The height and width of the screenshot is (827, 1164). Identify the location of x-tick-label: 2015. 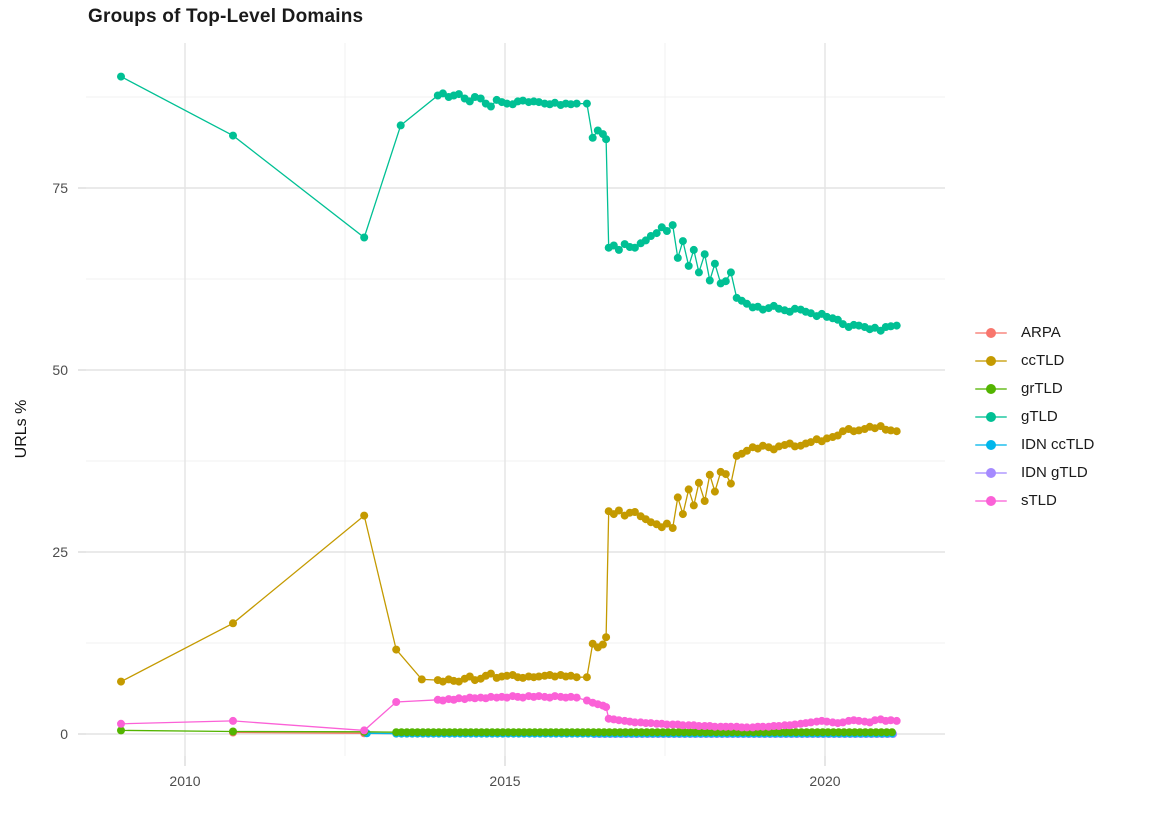
(505, 781).